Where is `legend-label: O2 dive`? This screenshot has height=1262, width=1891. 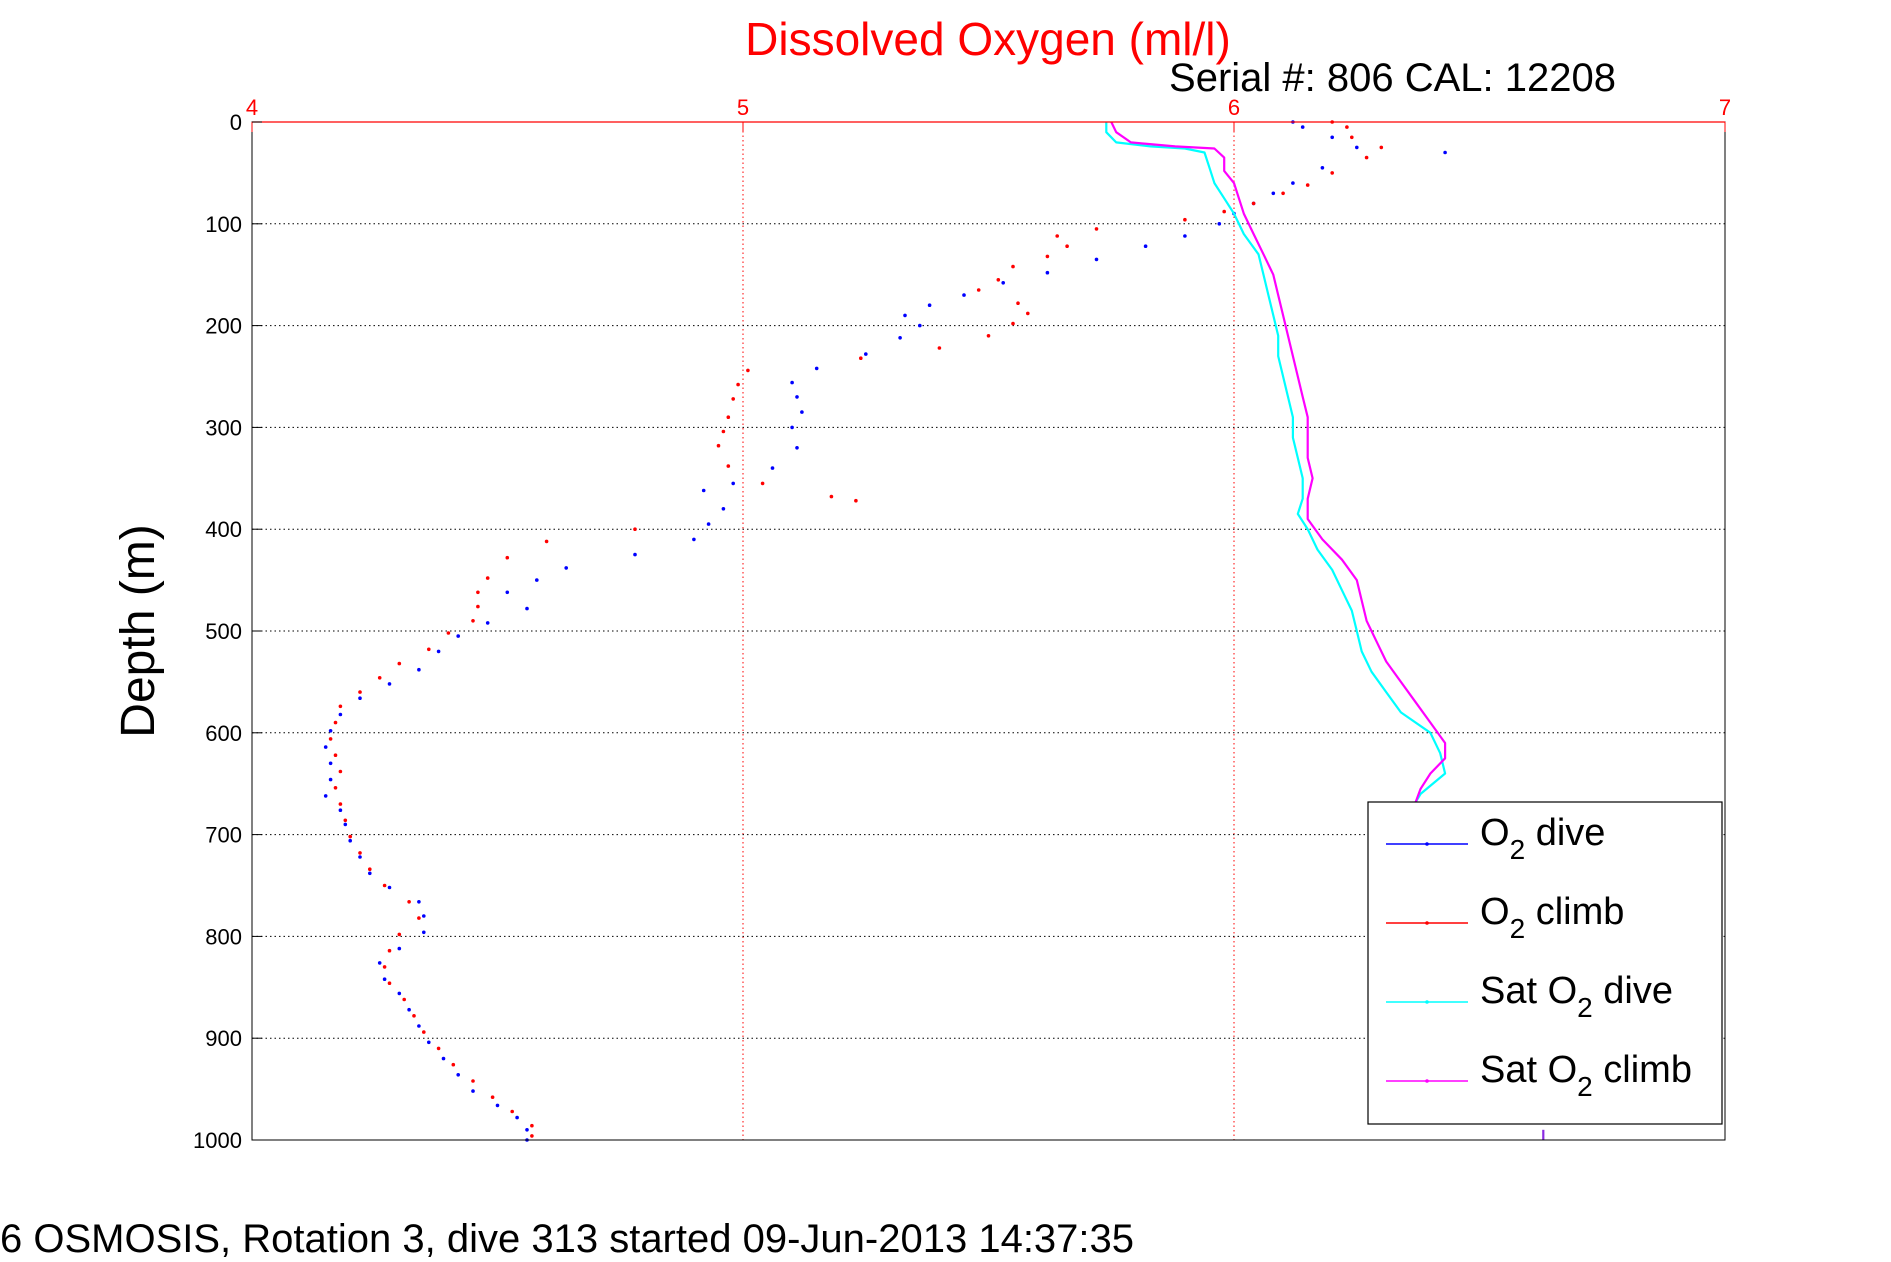
legend-label: O2 dive is located at coordinates (1542, 838).